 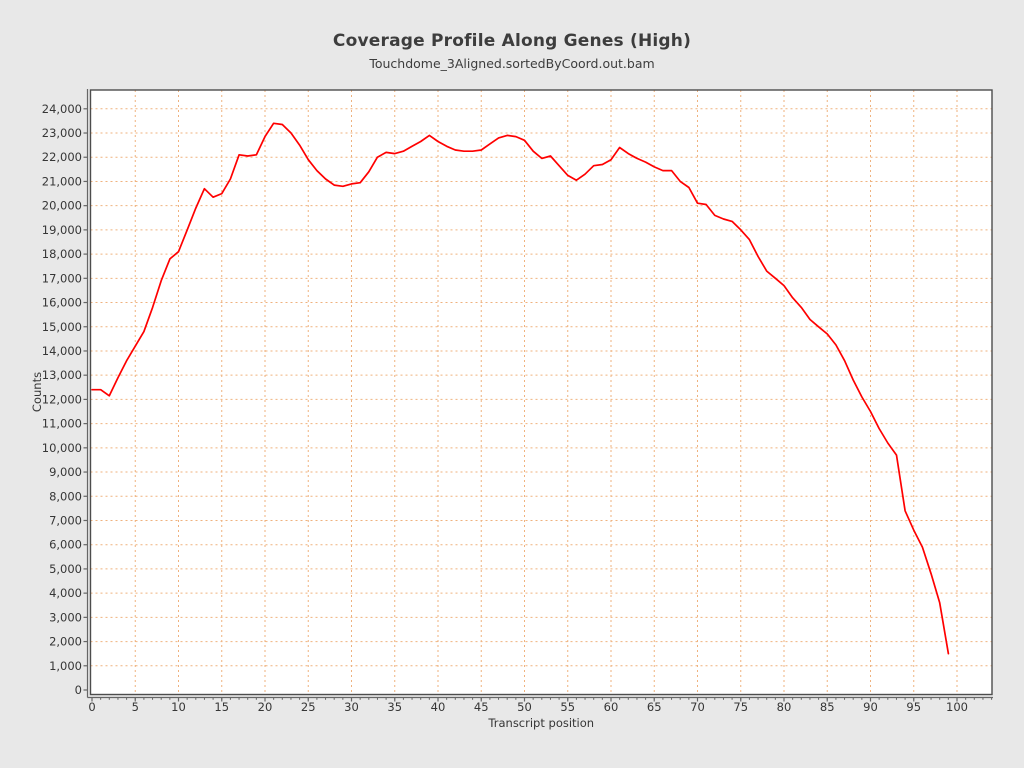 What do you see at coordinates (870, 707) in the screenshot?
I see `svg-text: 90` at bounding box center [870, 707].